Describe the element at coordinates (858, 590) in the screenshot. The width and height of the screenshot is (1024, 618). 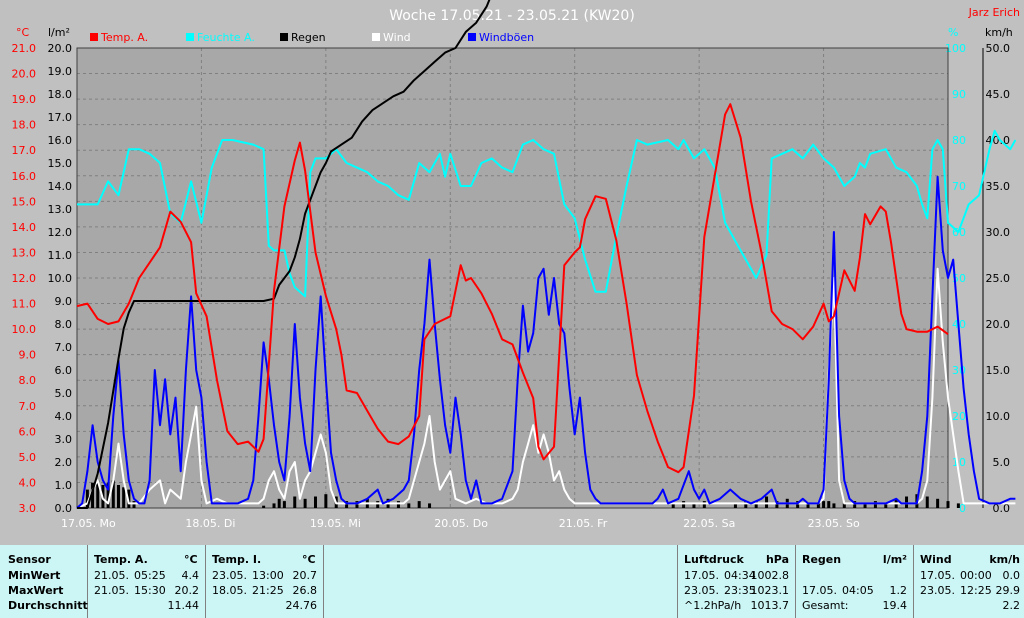
I see `rain-max-time: 04:05` at that location.